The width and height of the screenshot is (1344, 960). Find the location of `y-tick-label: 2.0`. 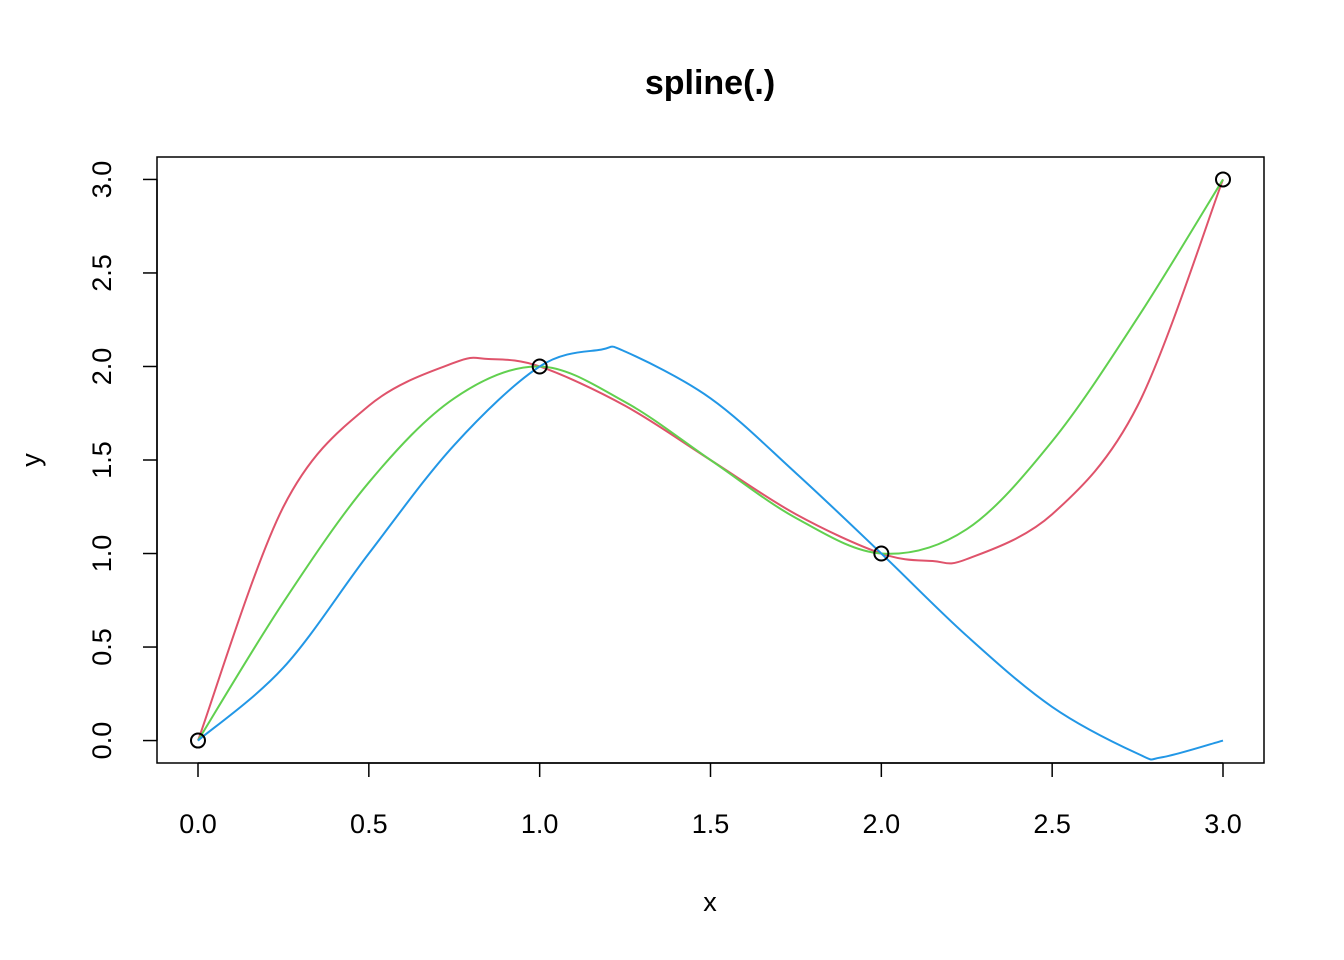

y-tick-label: 2.0 is located at coordinates (102, 367).